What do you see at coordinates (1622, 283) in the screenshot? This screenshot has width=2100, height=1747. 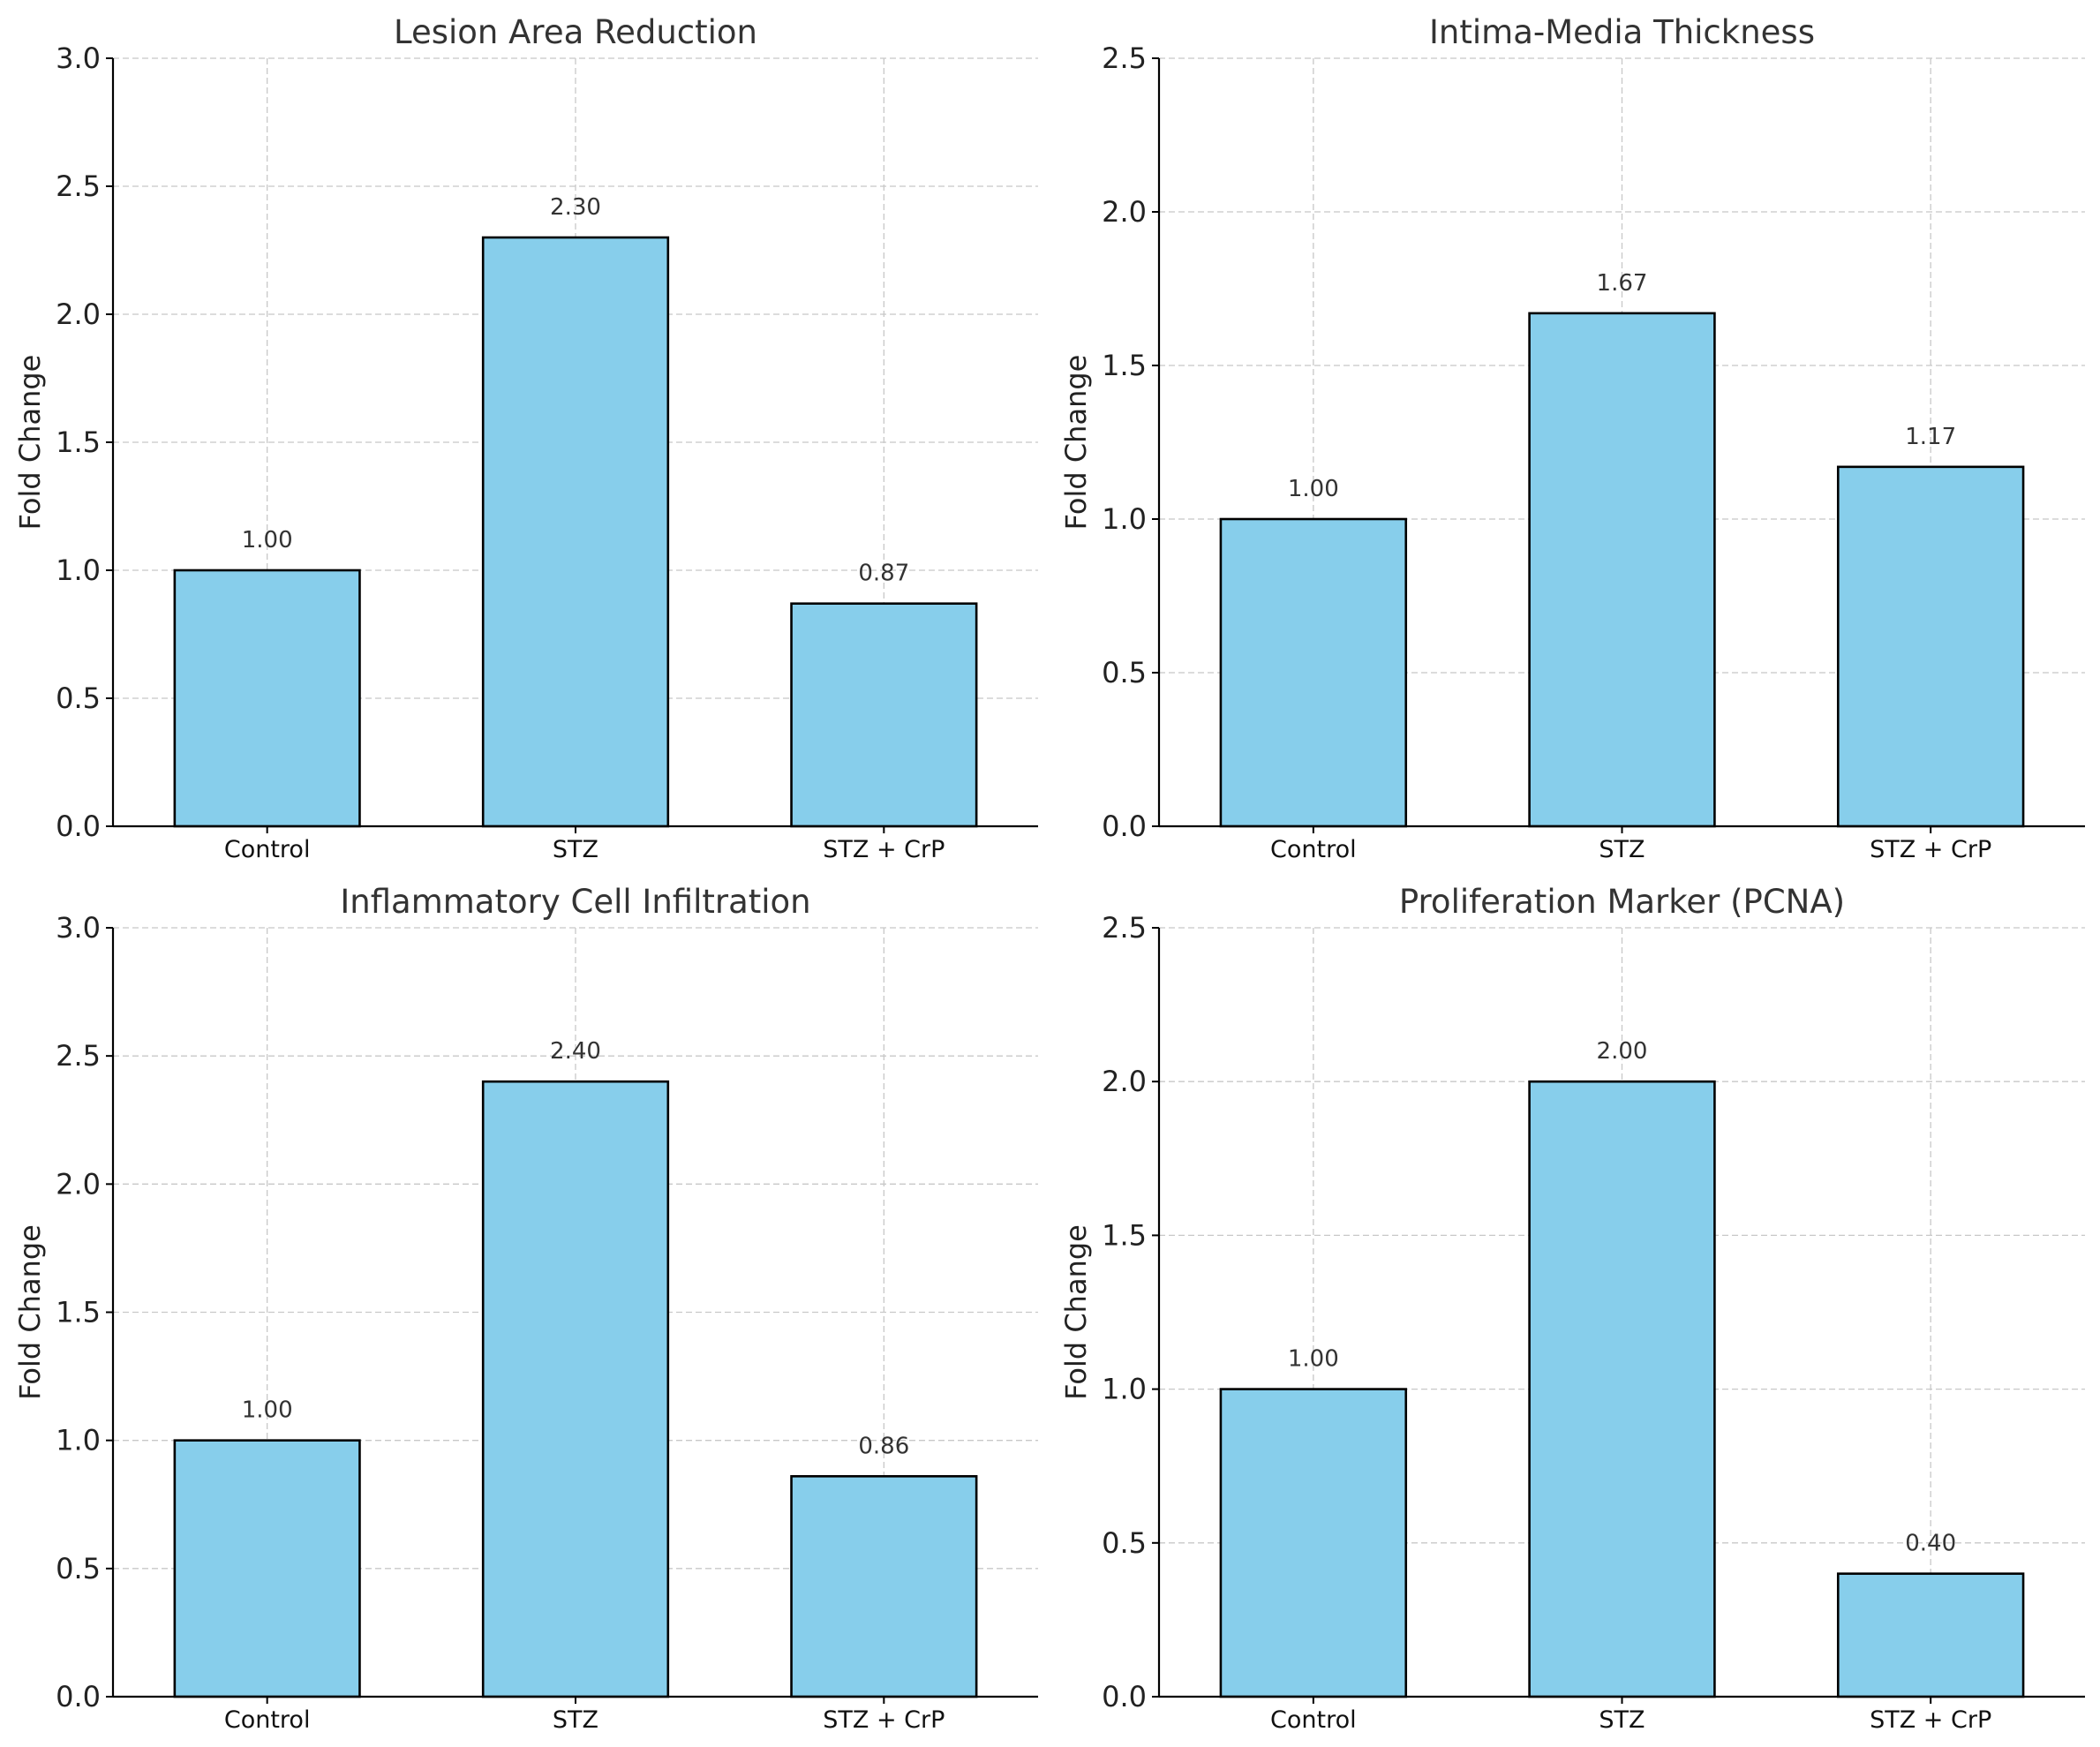 I see `data-label: 1.67` at bounding box center [1622, 283].